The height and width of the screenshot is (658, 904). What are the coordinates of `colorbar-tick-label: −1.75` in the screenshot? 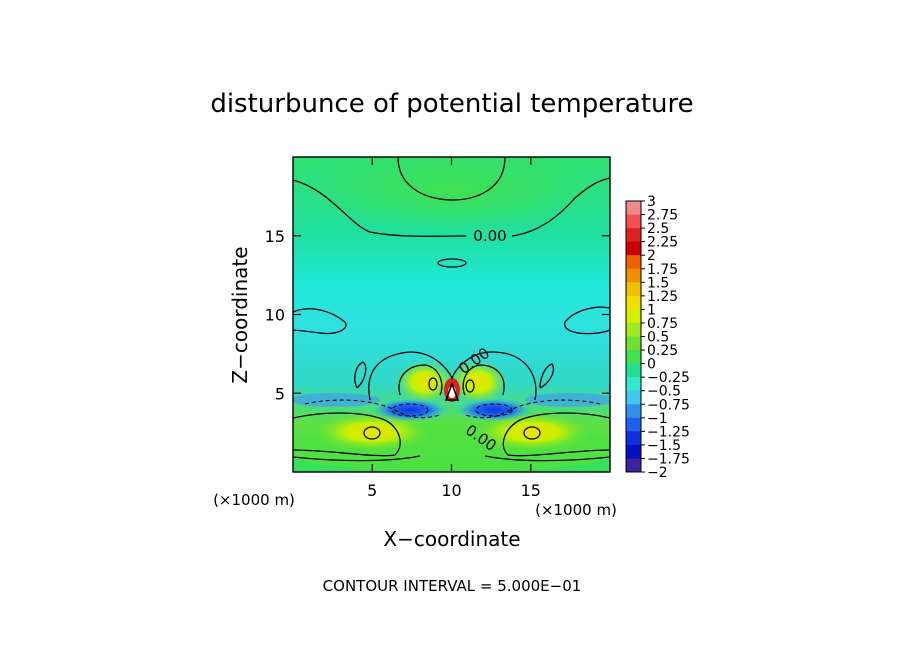 It's located at (668, 459).